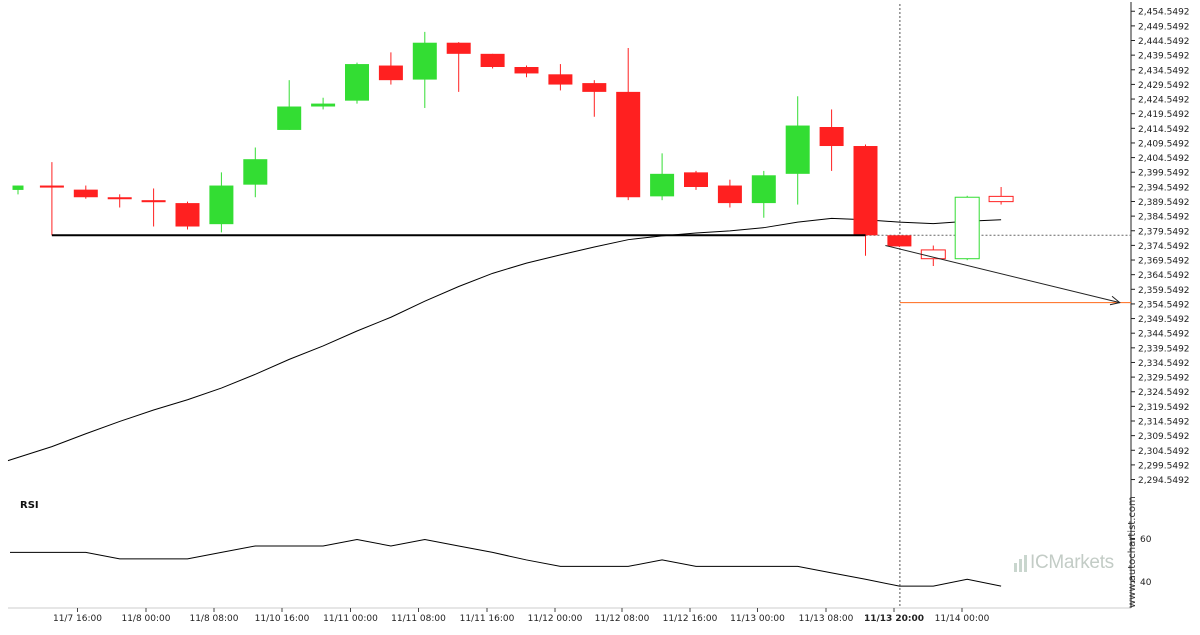 The height and width of the screenshot is (635, 1200). What do you see at coordinates (1164, 144) in the screenshot?
I see `y-tick-label: 2,409.5492` at bounding box center [1164, 144].